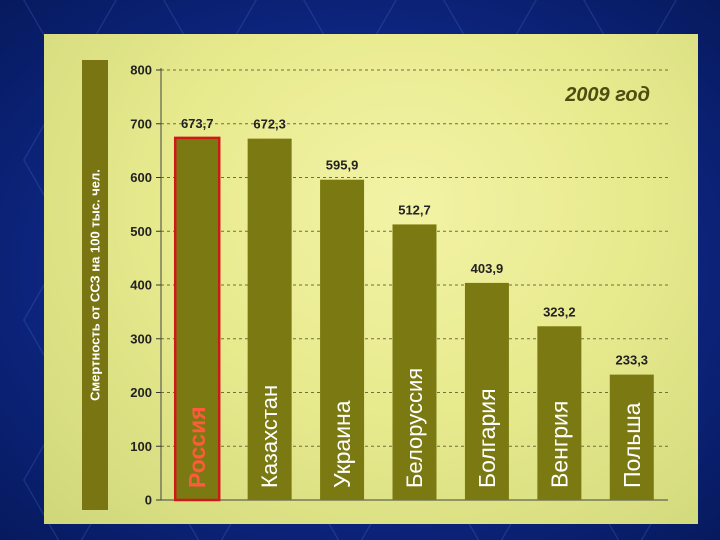 This screenshot has width=720, height=540. I want to click on y-tick-label: 800, so click(141, 70).